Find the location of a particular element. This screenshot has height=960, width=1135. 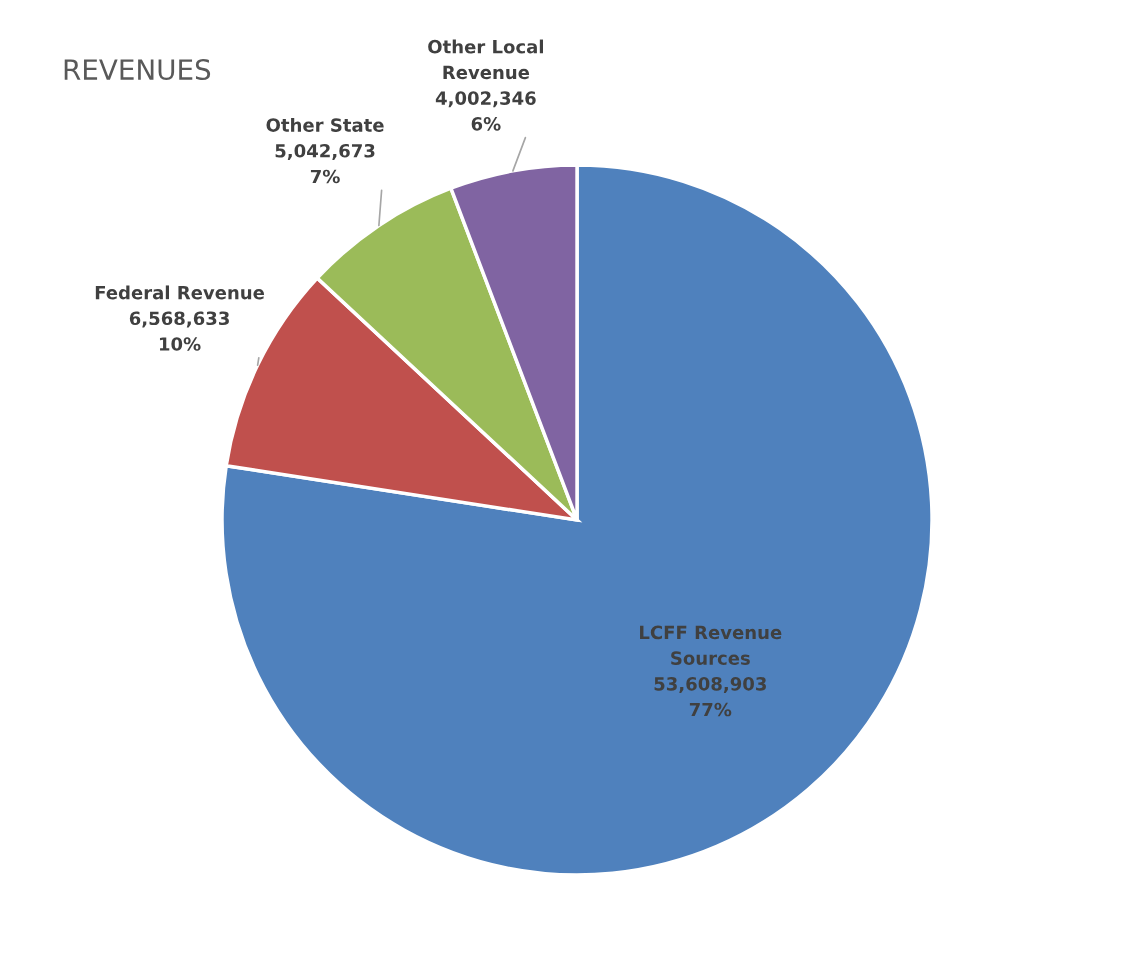

data-label: 5,042,673 7% is located at coordinates (325, 163).